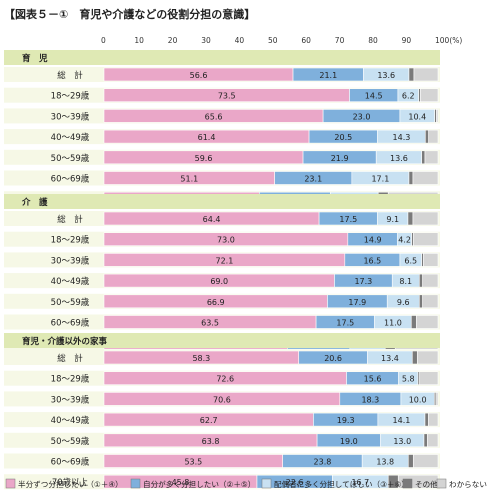  I want to click on value-label: 23.1, so click(313, 179).